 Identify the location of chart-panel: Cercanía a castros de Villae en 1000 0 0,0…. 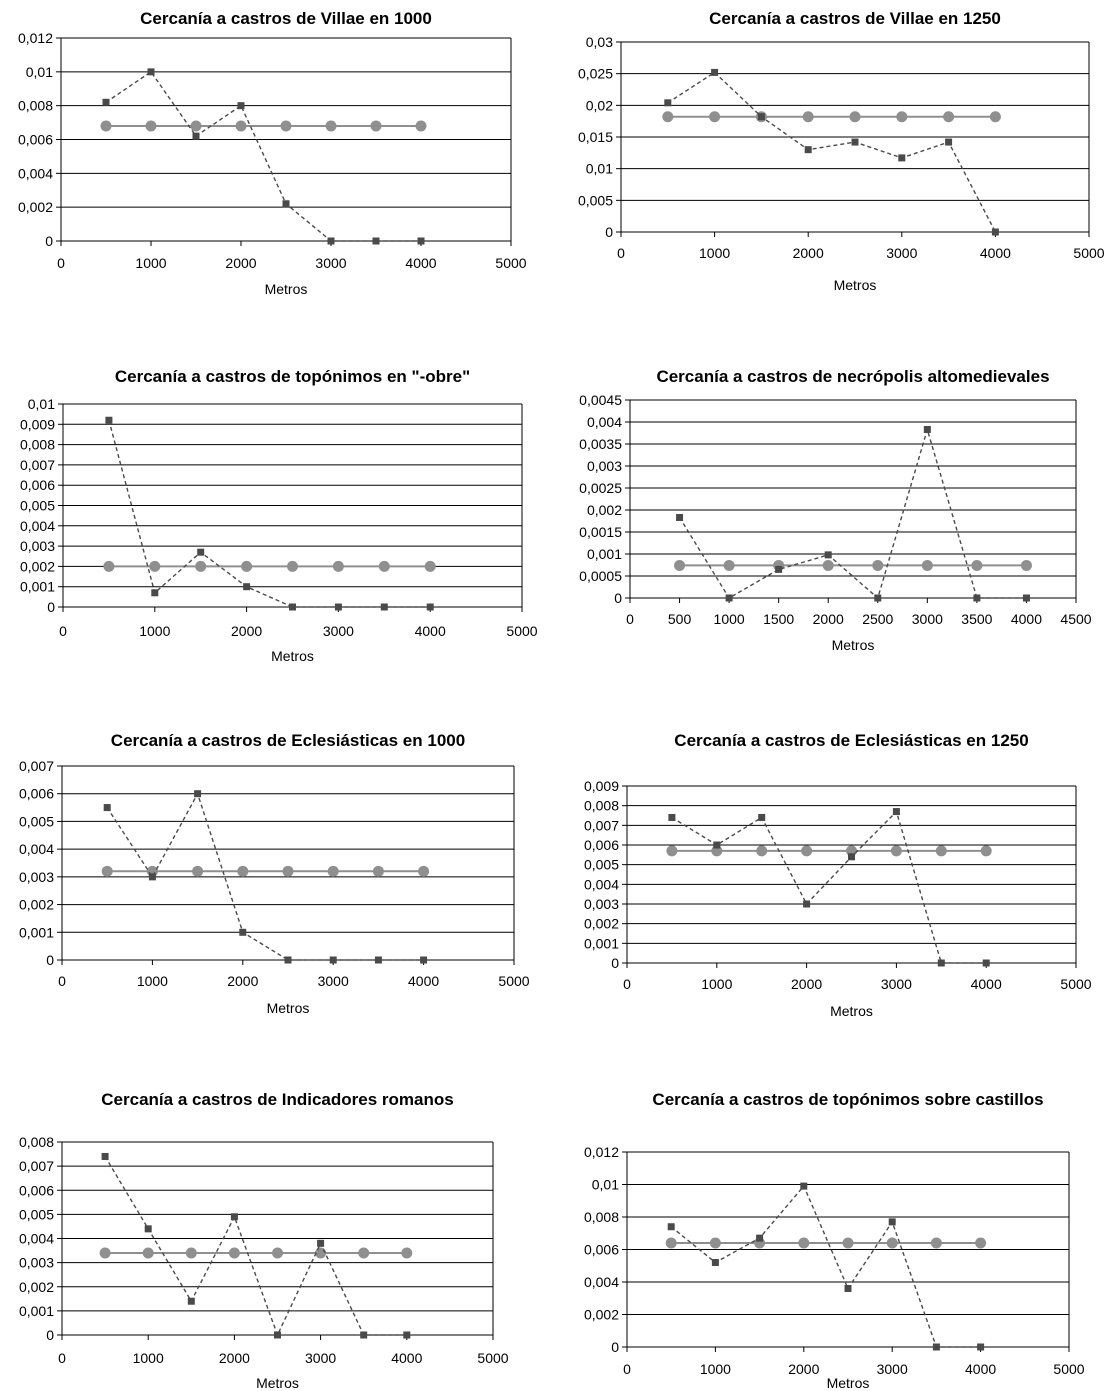
(272, 153).